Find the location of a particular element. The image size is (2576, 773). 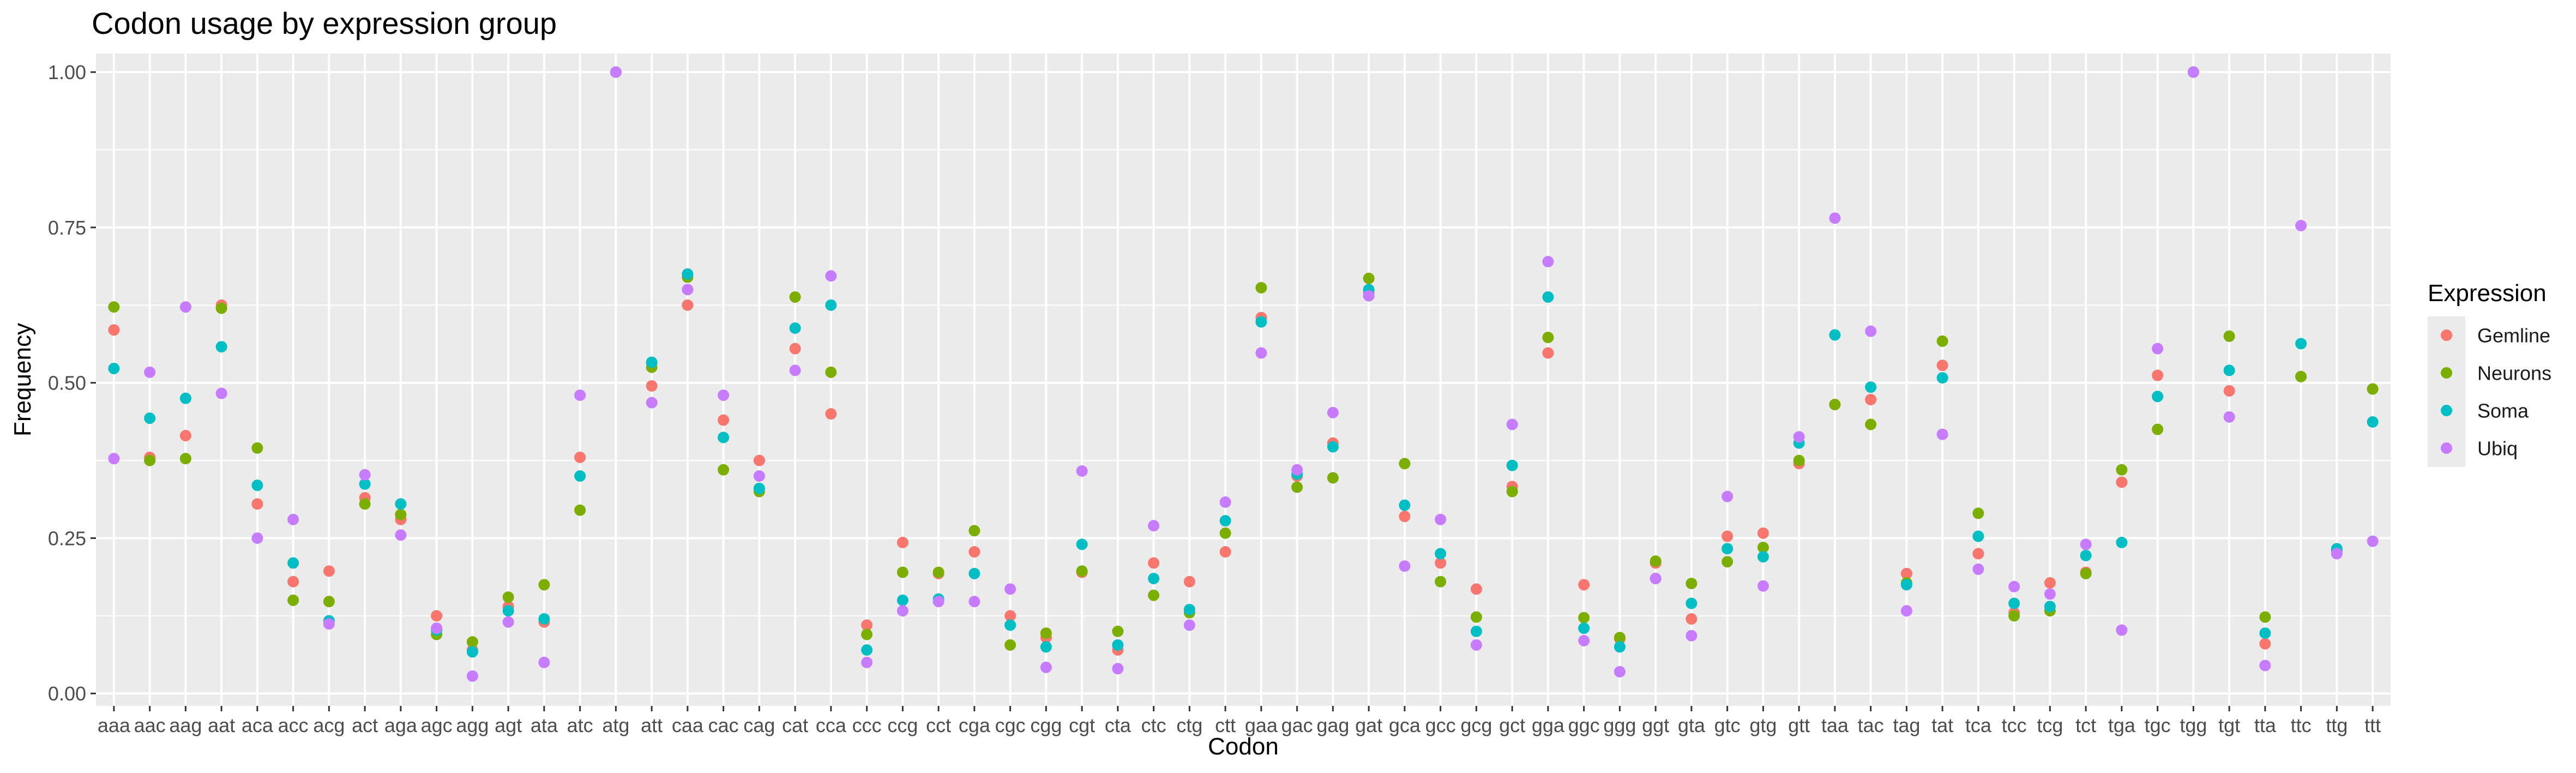

x-tick-label: tga is located at coordinates (2122, 725).